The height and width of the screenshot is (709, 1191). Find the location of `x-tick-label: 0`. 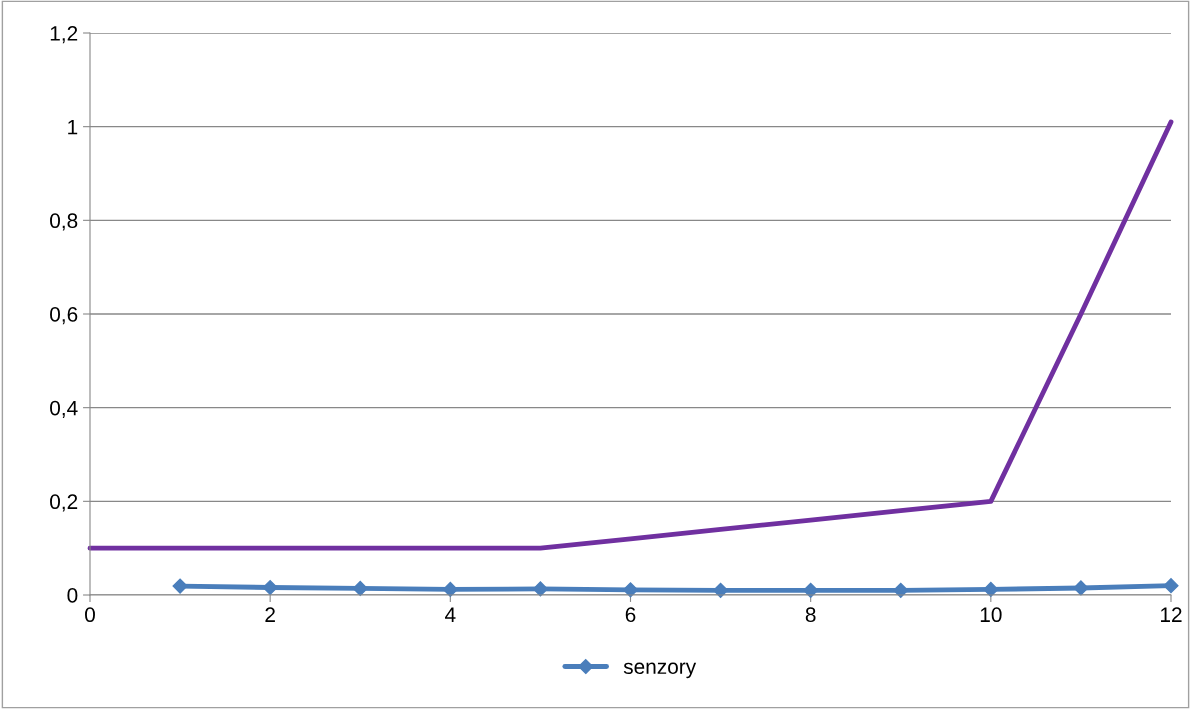

x-tick-label: 0 is located at coordinates (90, 615).